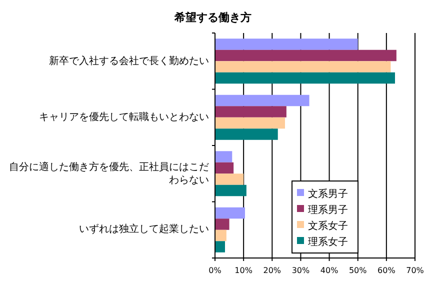 The width and height of the screenshot is (427, 286). Describe the element at coordinates (387, 270) in the screenshot. I see `x-tick-label: 60%` at that location.